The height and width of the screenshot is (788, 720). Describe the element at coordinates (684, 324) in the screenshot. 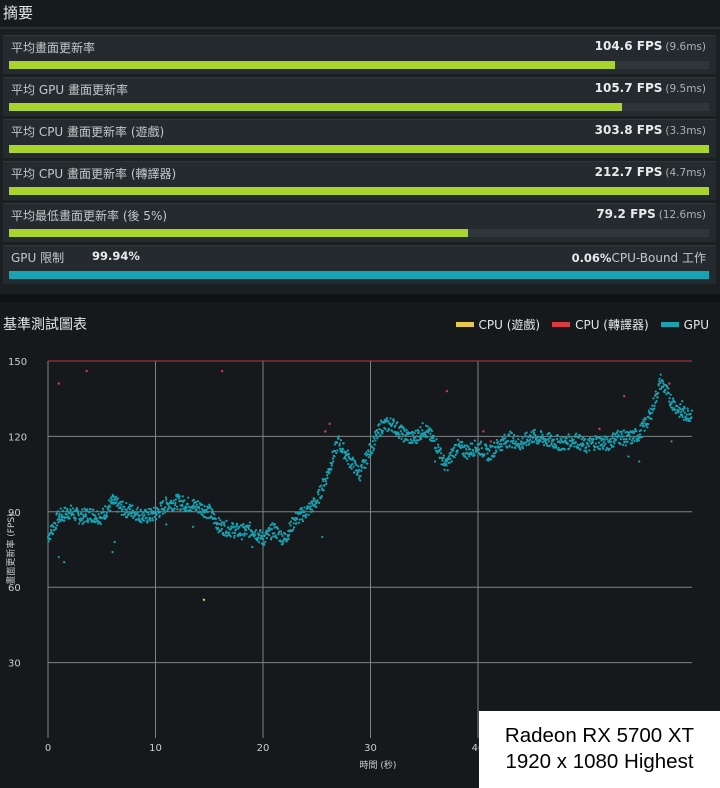

I see `legend-item-gpu: GPU` at that location.